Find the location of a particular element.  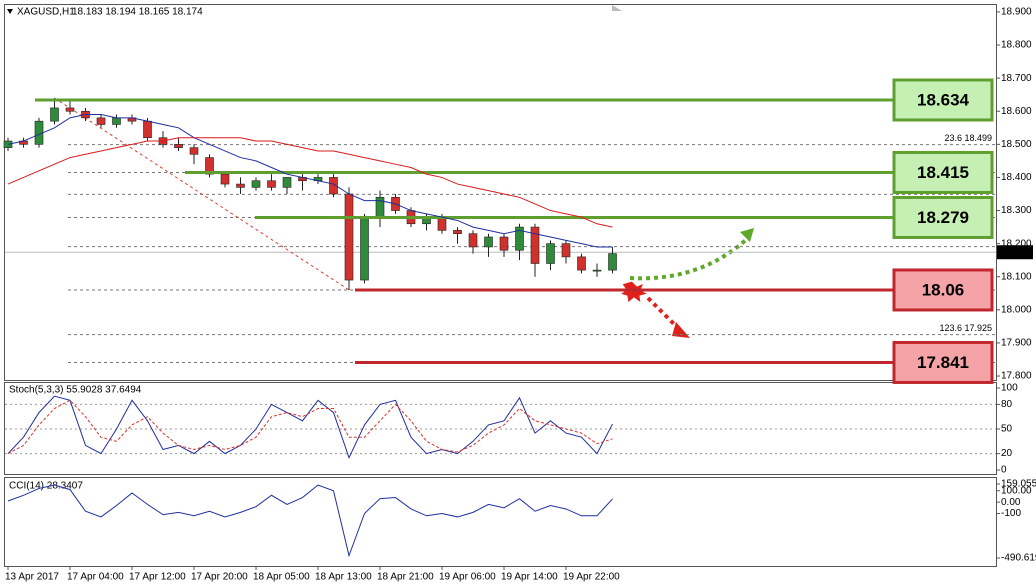

x-tick-label: 17 Apr 12:00 is located at coordinates (157, 577).